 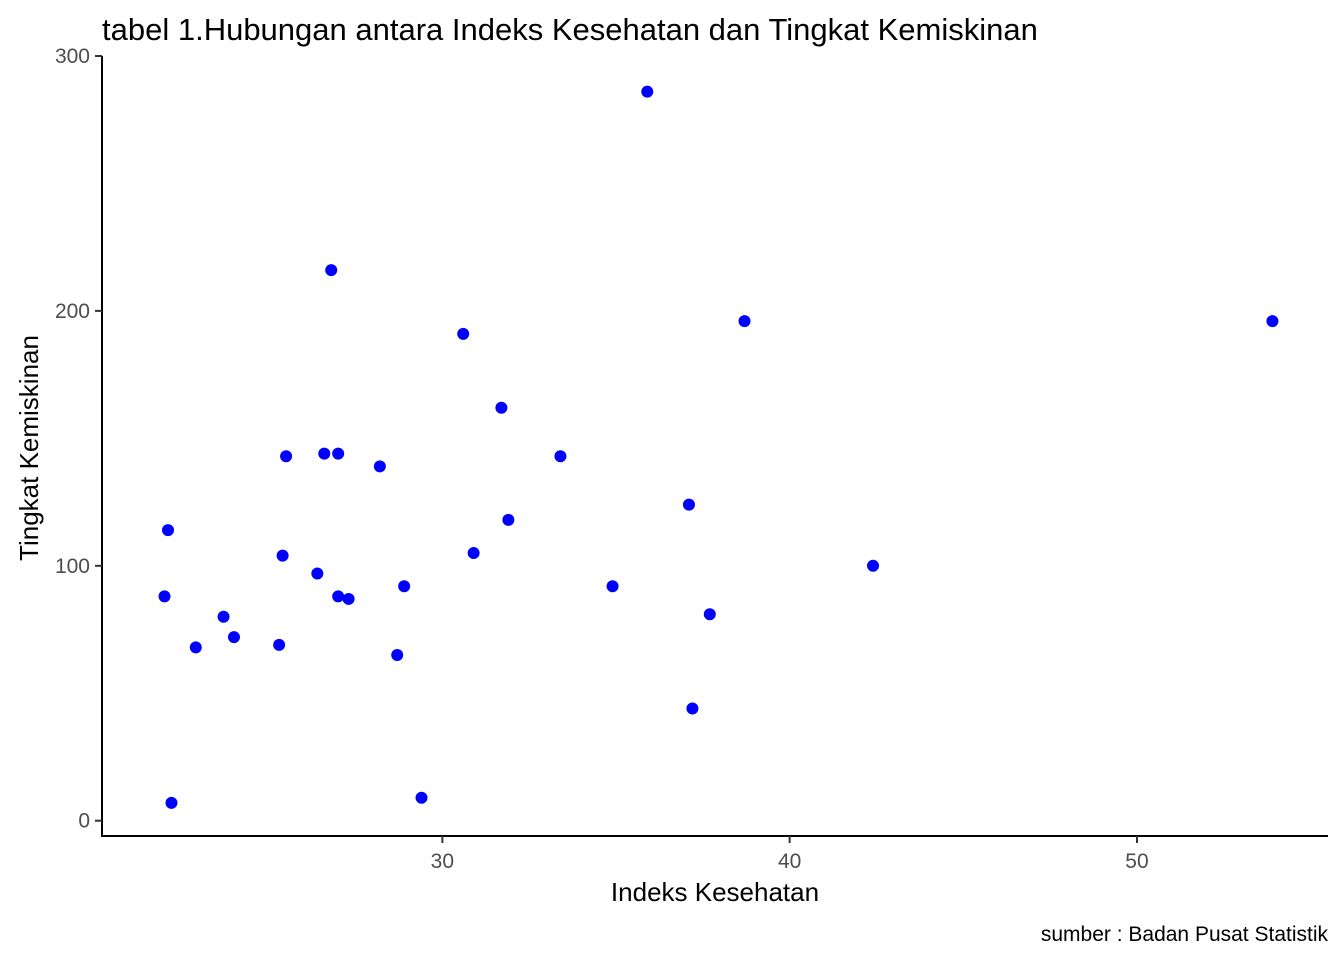 I want to click on x-tick-label: 40, so click(x=789, y=861).